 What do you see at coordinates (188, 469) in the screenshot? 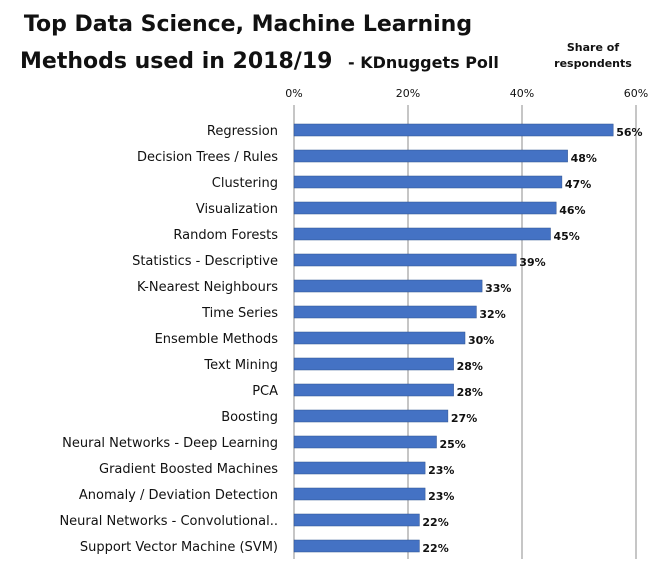
I see `category-label: Gradient Boosted Machines` at bounding box center [188, 469].